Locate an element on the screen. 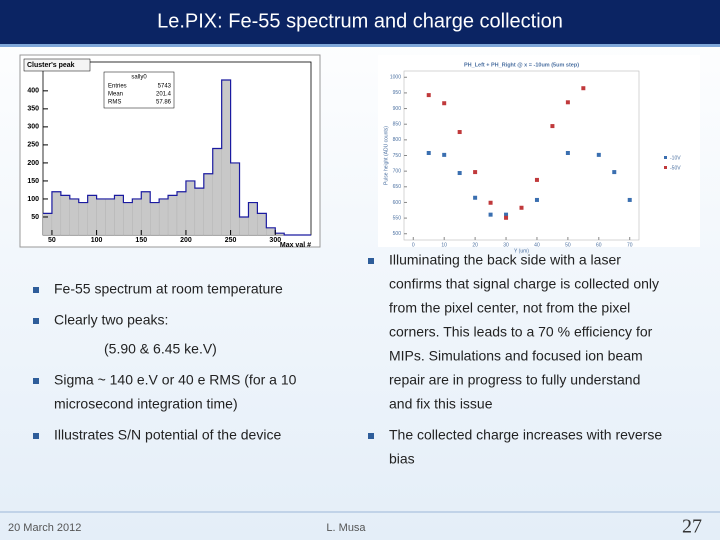 Image resolution: width=720 pixels, height=540 pixels. bullet-note: (5.90 & 6.45 ke.V) is located at coordinates (160, 349).